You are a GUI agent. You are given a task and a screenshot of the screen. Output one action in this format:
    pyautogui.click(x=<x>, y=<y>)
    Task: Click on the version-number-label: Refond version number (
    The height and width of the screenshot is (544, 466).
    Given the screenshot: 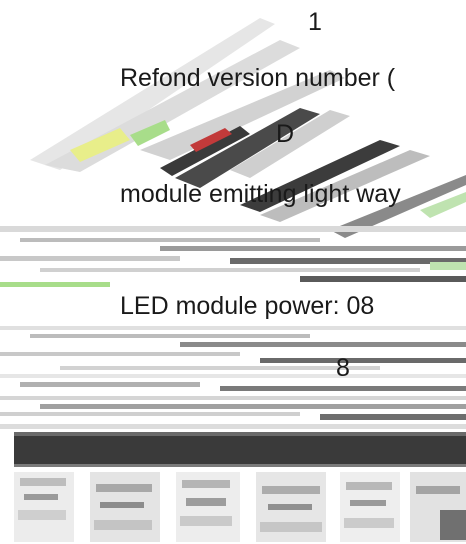 What is the action you would take?
    pyautogui.click(x=258, y=78)
    